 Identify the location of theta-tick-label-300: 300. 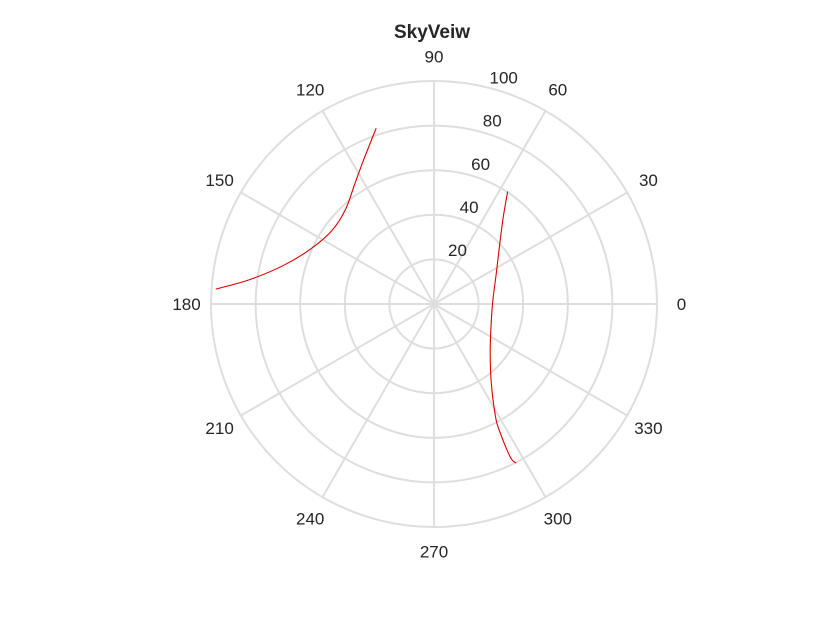
(558, 518).